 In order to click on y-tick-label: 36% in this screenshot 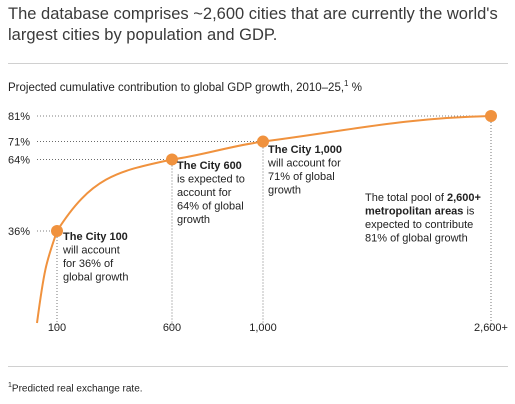, I will do `click(19, 232)`.